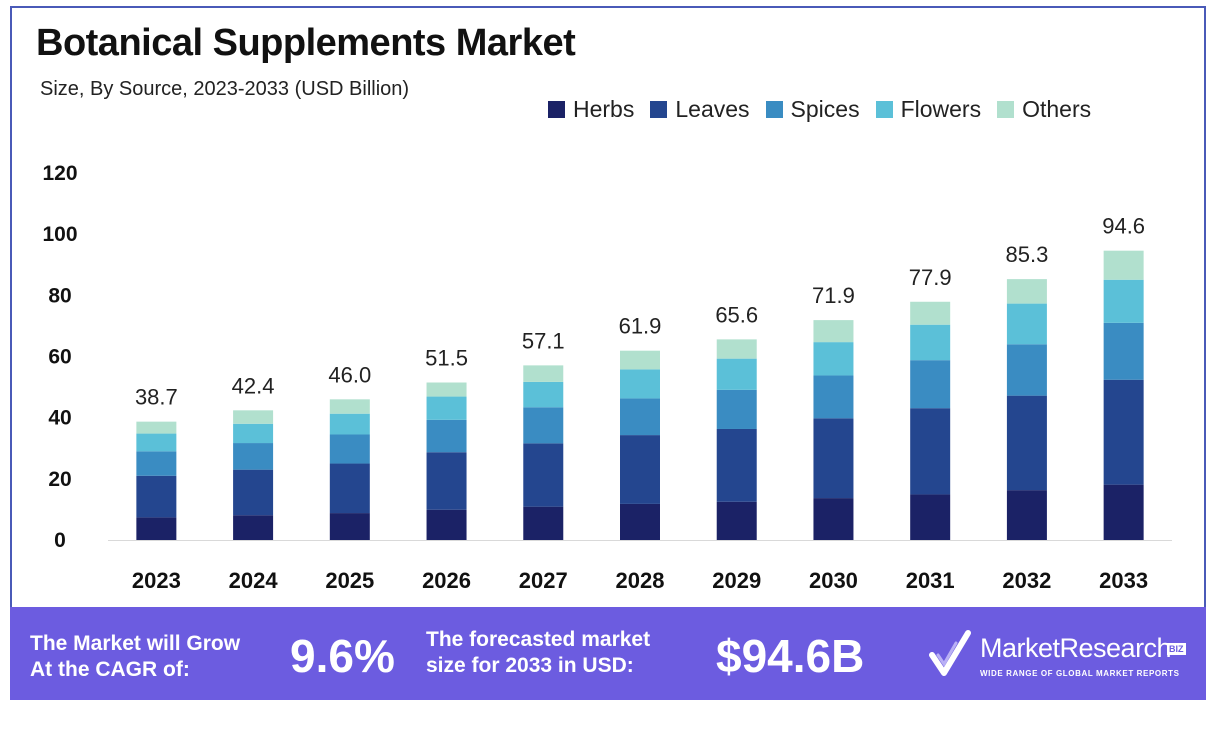 Image resolution: width=1216 pixels, height=738 pixels. I want to click on legend-item-spices: Spices, so click(812, 109).